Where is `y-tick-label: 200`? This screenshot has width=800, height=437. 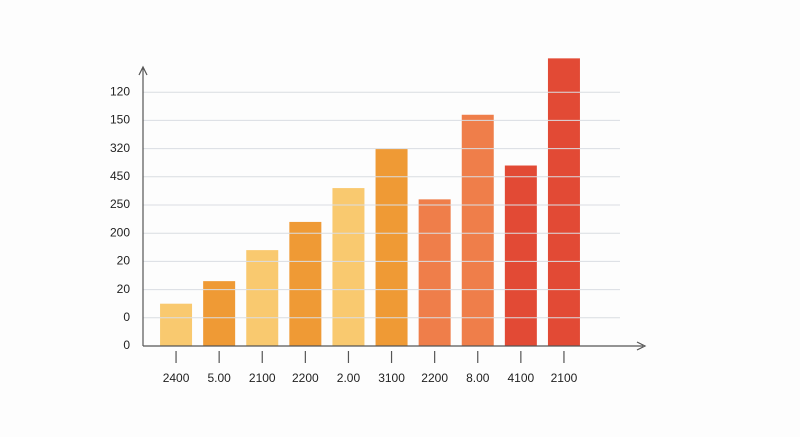 y-tick-label: 200 is located at coordinates (120, 232).